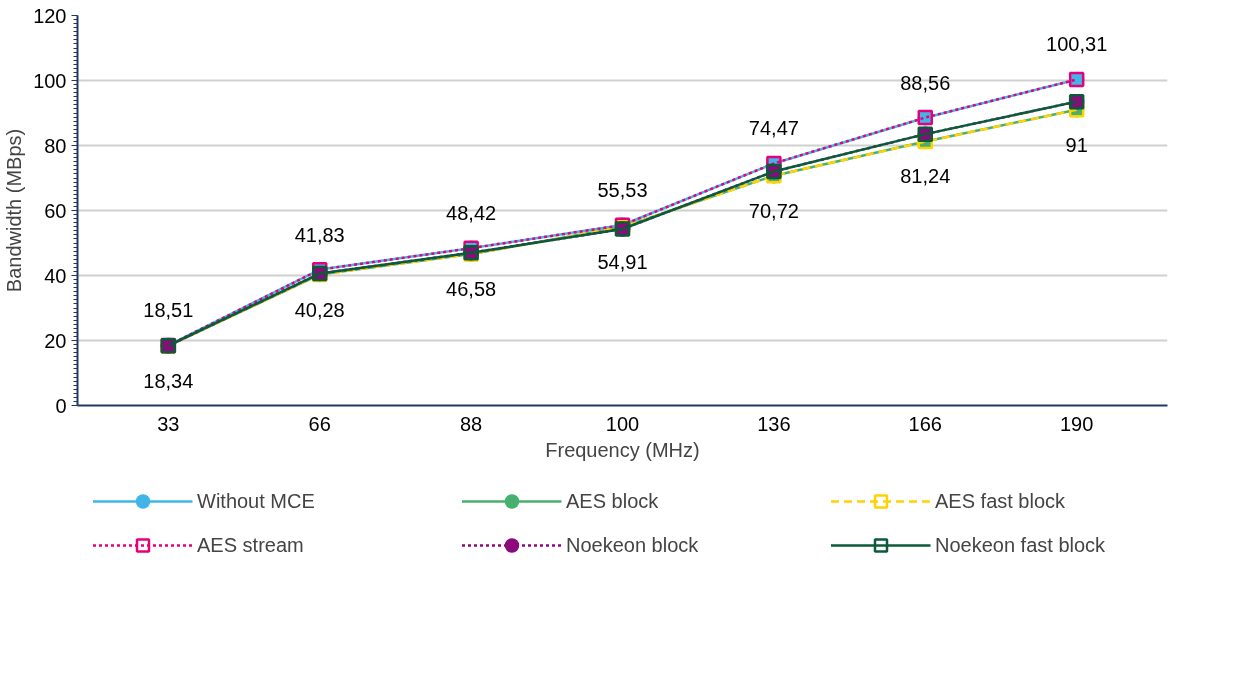 Image resolution: width=1248 pixels, height=673 pixels. I want to click on x-tick-label: 136, so click(774, 423).